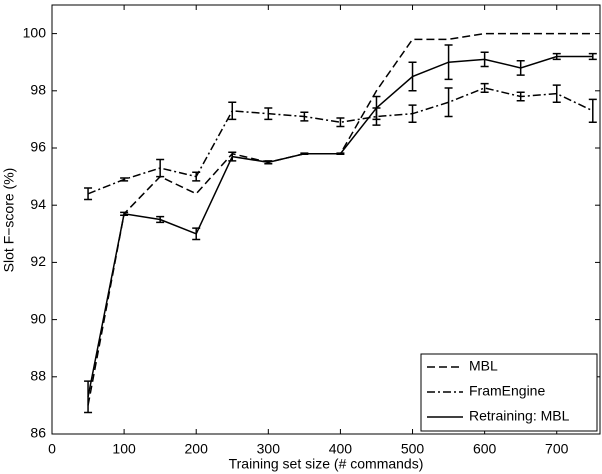  What do you see at coordinates (519, 416) in the screenshot?
I see `legend-label: Retraining: MBL` at bounding box center [519, 416].